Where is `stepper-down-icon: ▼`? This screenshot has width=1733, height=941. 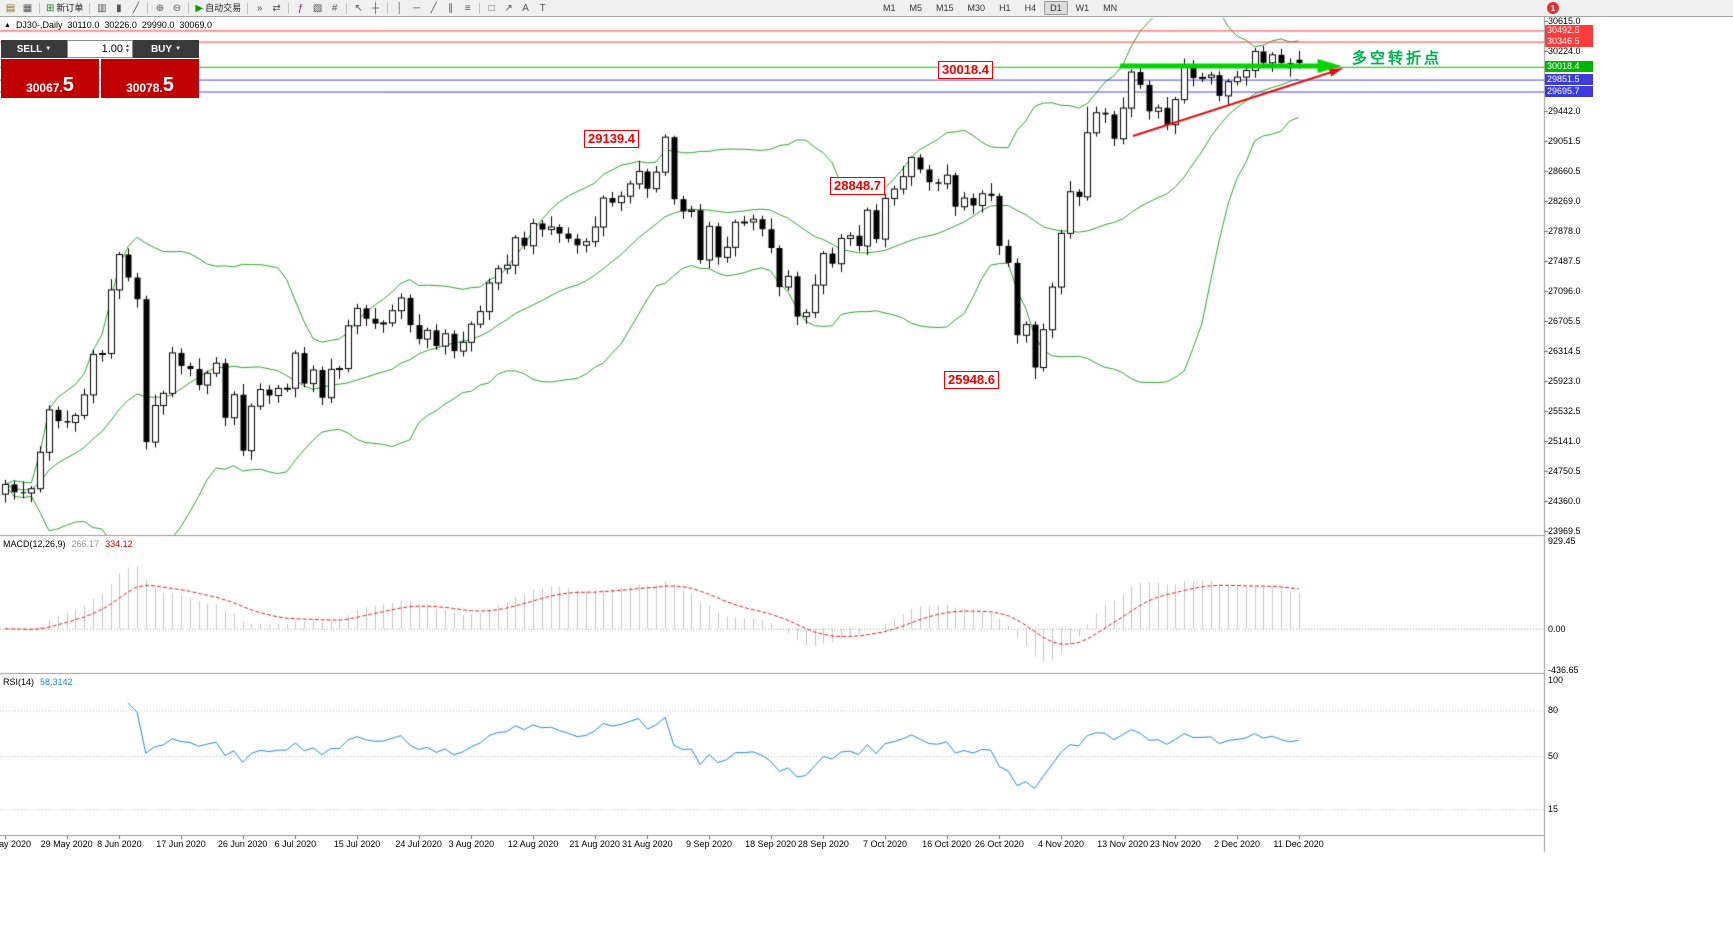 stepper-down-icon: ▼ is located at coordinates (127, 51).